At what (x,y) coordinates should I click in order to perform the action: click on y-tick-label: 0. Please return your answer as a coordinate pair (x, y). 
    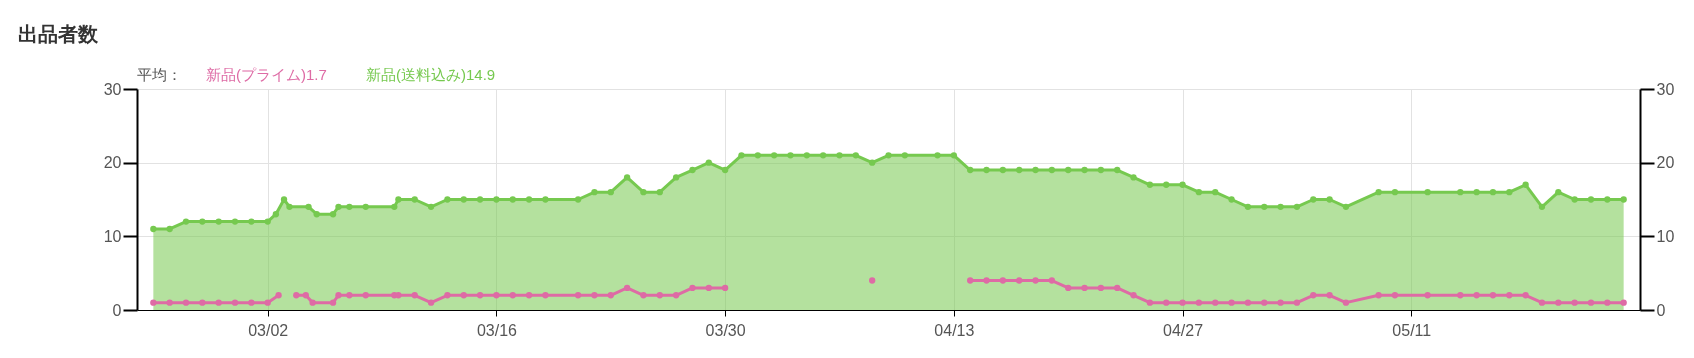
    Looking at the image, I should click on (117, 310).